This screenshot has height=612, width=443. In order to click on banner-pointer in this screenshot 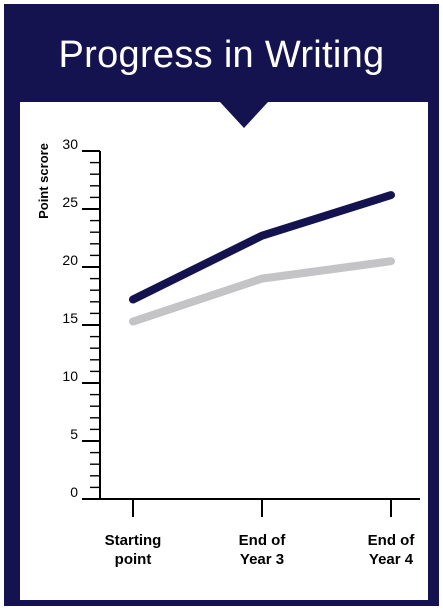, I will do `click(244, 115)`.